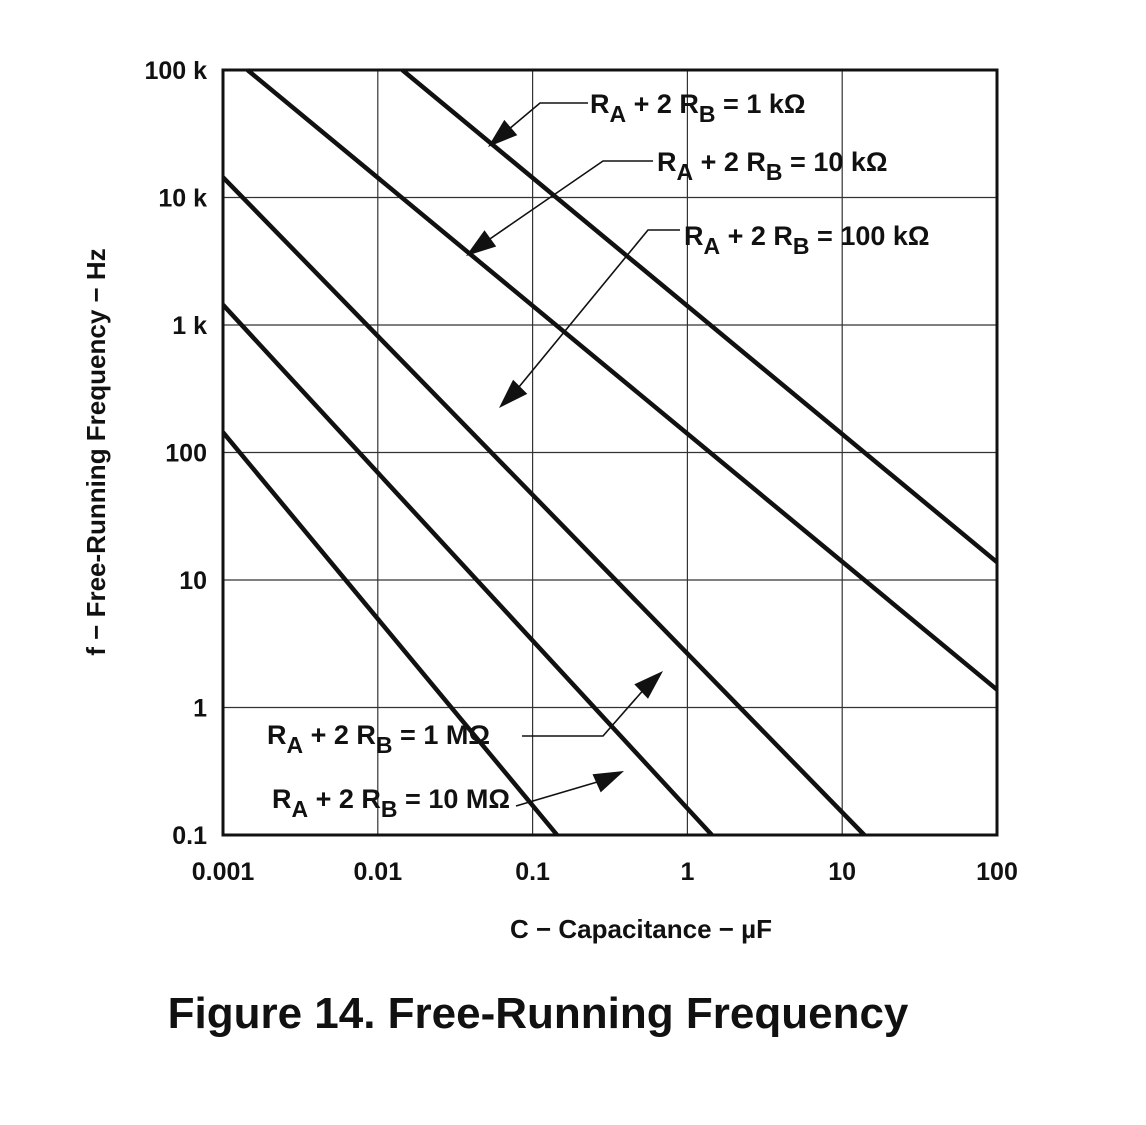 The width and height of the screenshot is (1146, 1125). Describe the element at coordinates (698, 108) in the screenshot. I see `series-label-1: RA + 2 RB = 1 kΩ` at that location.